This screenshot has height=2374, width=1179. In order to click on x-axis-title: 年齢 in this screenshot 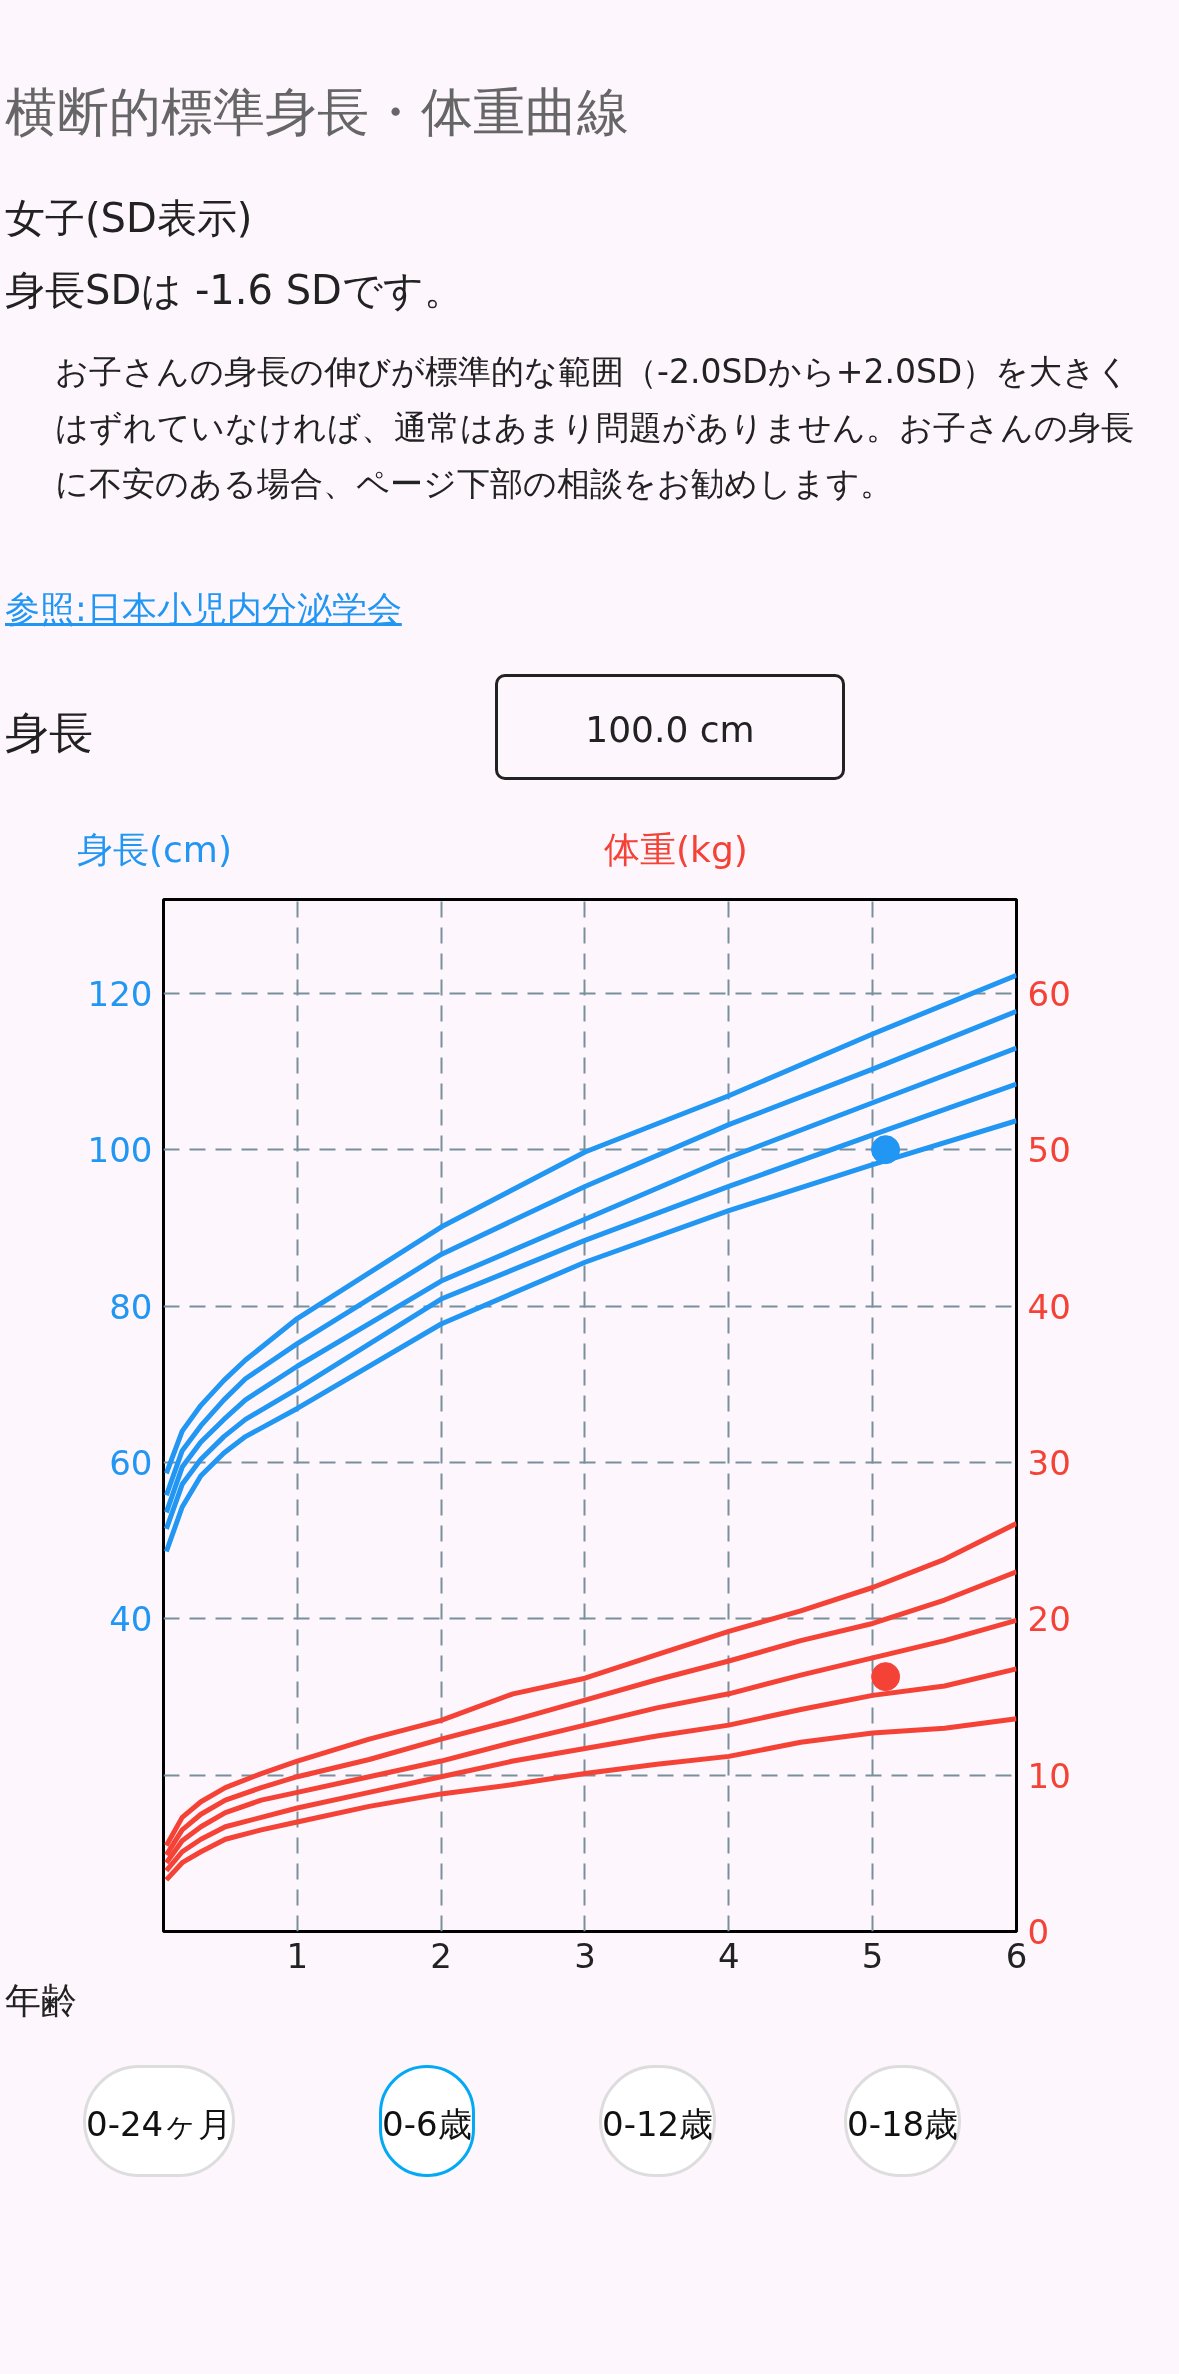, I will do `click(41, 2001)`.